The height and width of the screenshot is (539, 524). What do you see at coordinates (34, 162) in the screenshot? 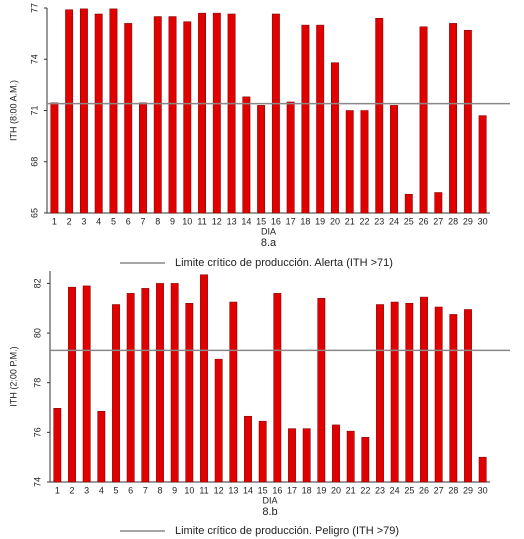
I see `y-tick-label: 68` at bounding box center [34, 162].